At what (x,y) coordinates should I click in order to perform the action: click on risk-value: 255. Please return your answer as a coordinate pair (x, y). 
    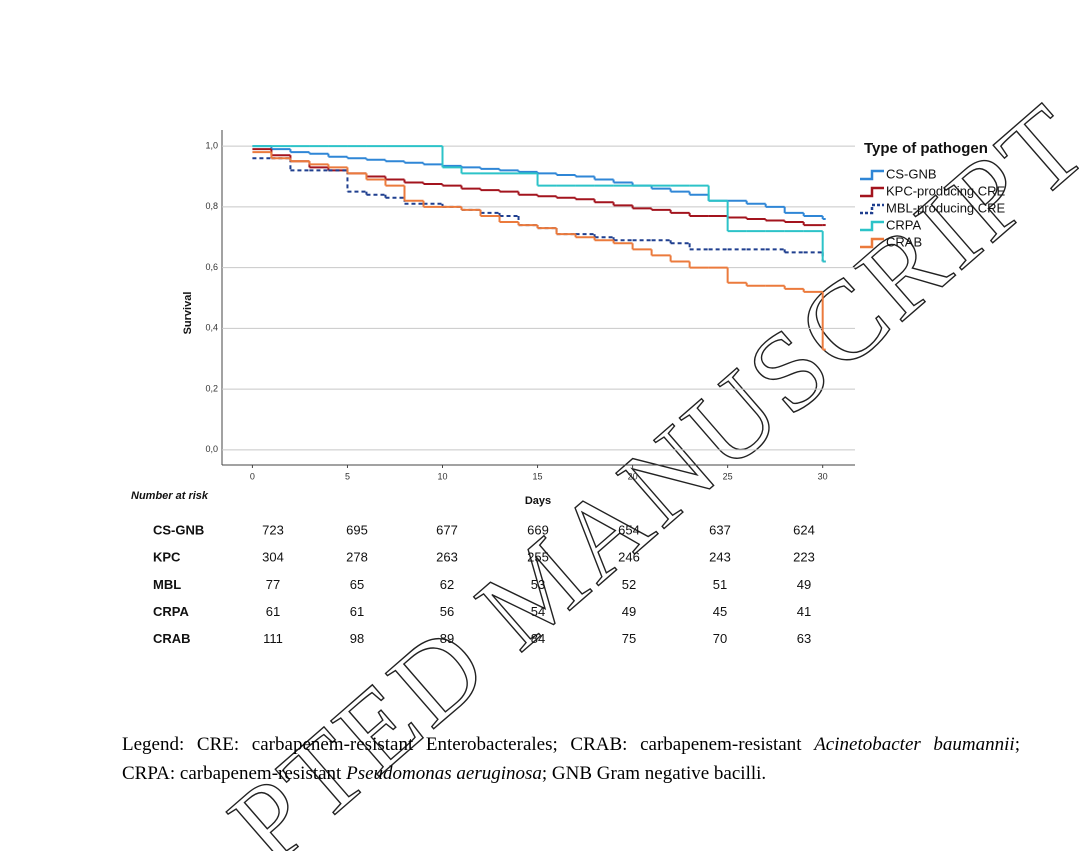
    Looking at the image, I should click on (538, 557).